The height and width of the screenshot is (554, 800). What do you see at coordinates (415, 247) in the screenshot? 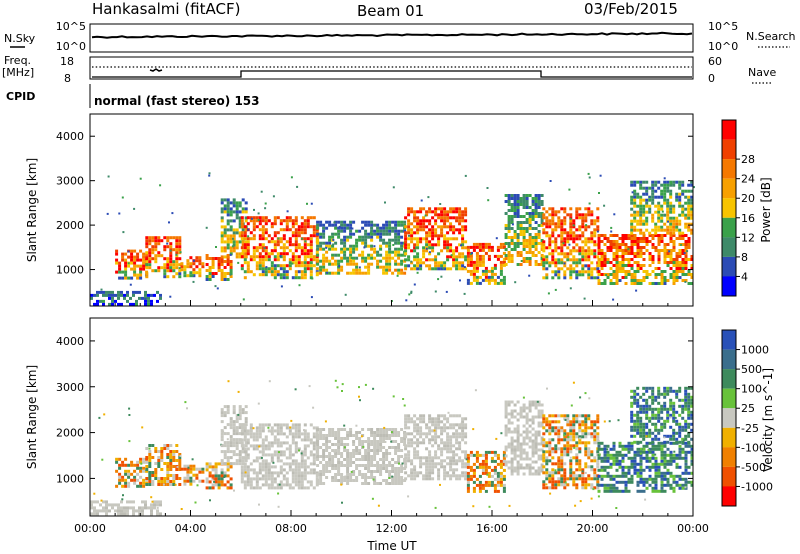
I see `scatter-point` at bounding box center [415, 247].